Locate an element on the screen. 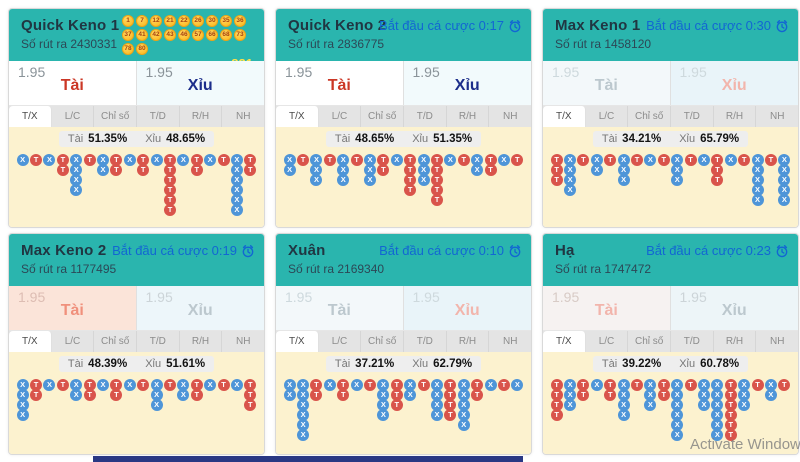 This screenshot has height=462, width=800. xiu-odds-value: 1.95 is located at coordinates (426, 297).